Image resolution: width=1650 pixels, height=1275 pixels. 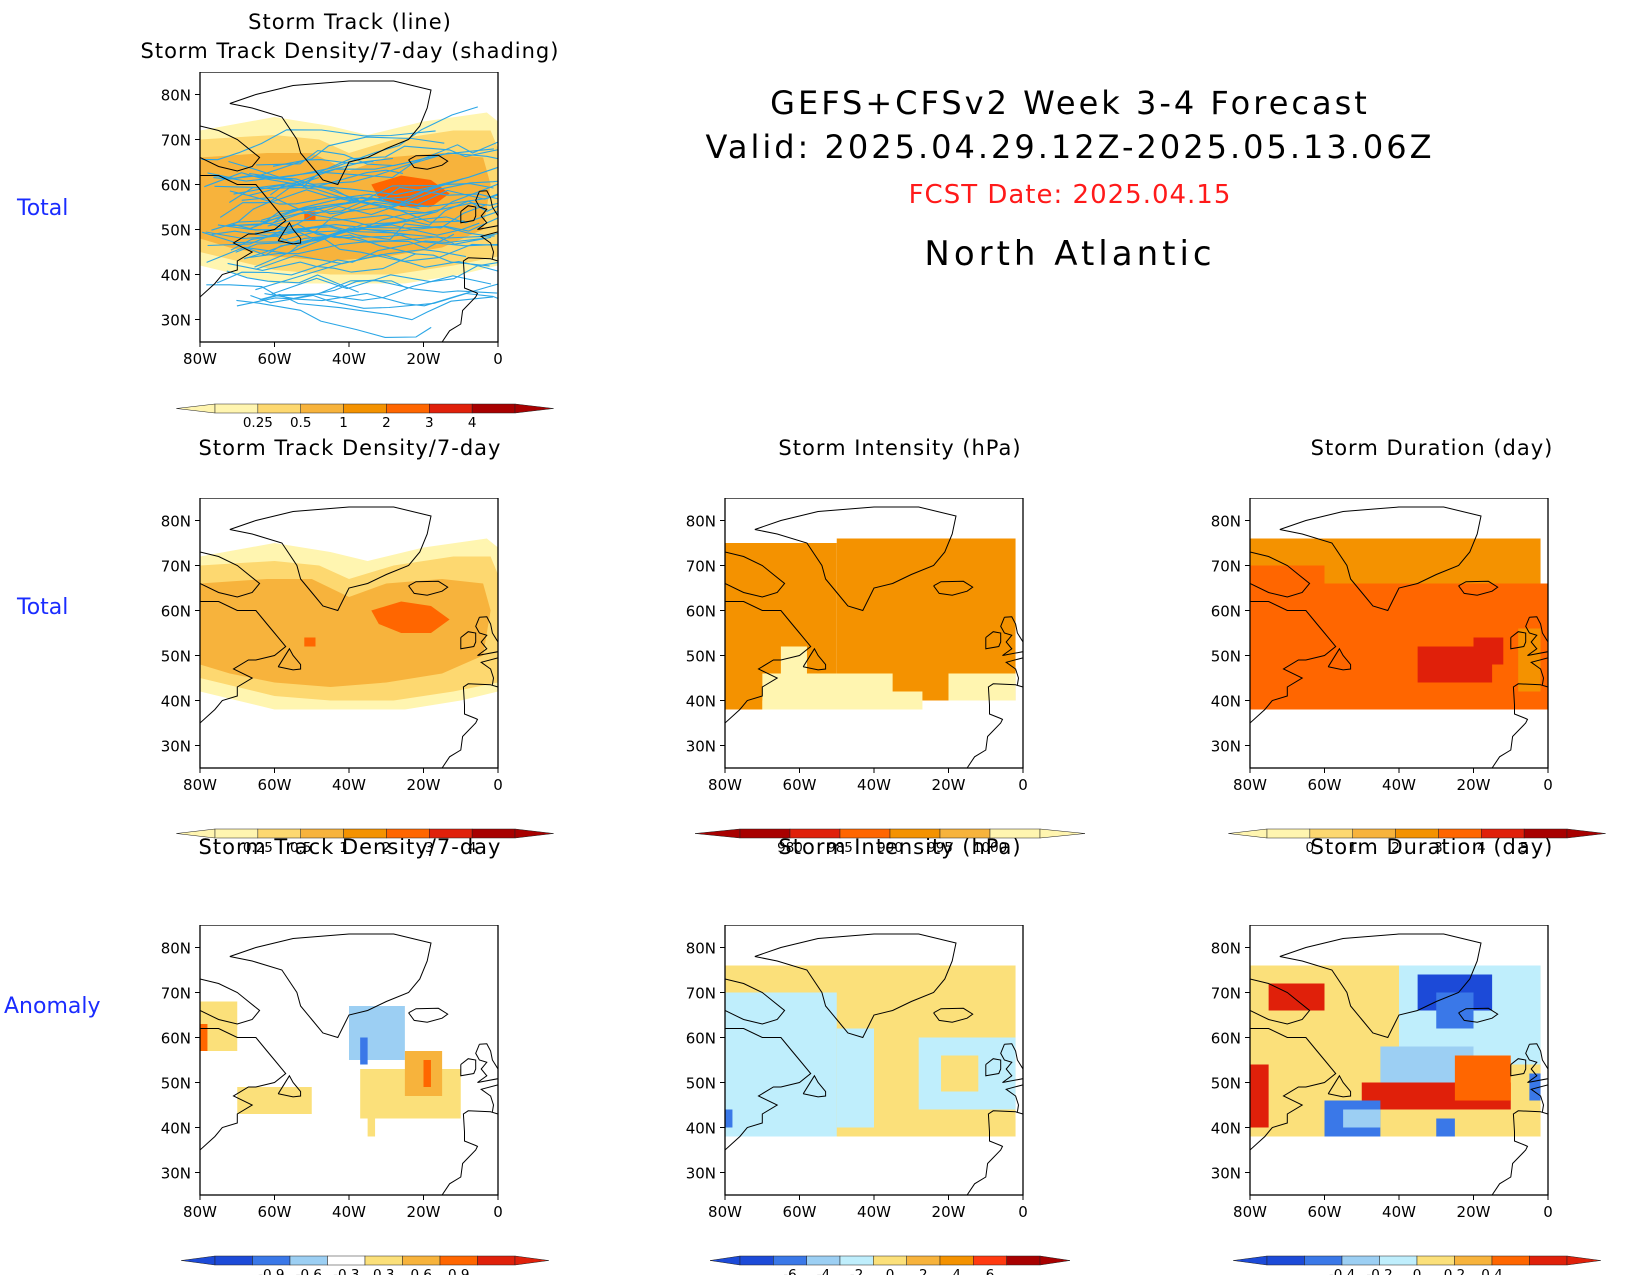 What do you see at coordinates (1491, 1271) in the screenshot?
I see `colorbar-label: 0.4` at bounding box center [1491, 1271].